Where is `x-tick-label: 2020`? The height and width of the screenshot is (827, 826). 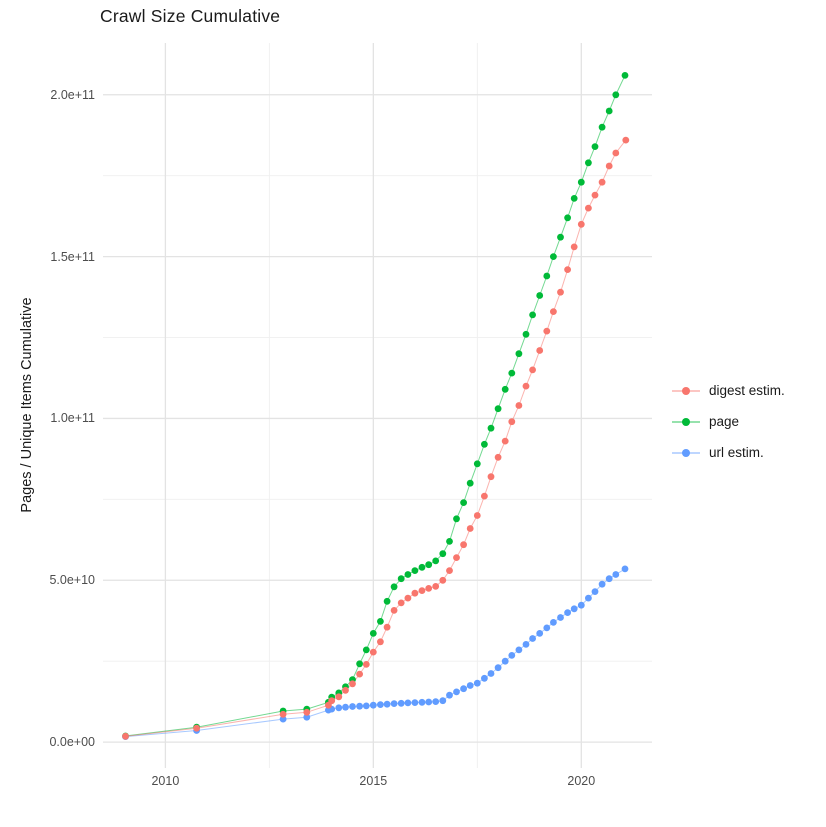
x-tick-label: 2020 is located at coordinates (581, 781).